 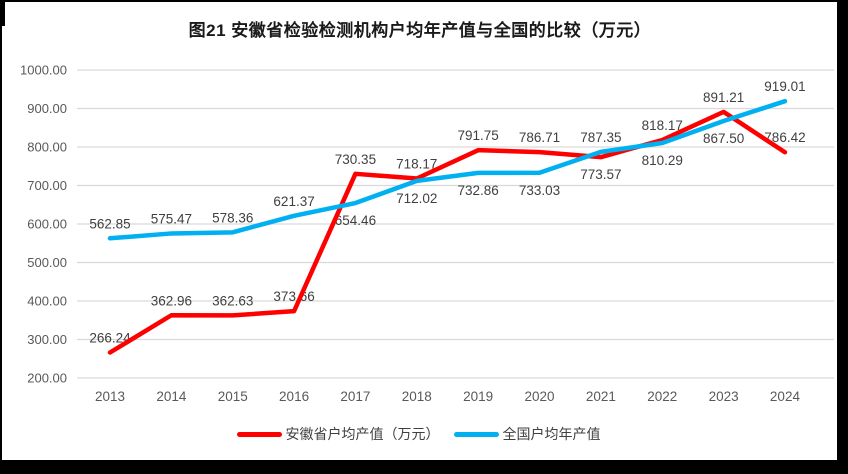 What do you see at coordinates (355, 159) in the screenshot?
I see `data-label-anhui: 730.35` at bounding box center [355, 159].